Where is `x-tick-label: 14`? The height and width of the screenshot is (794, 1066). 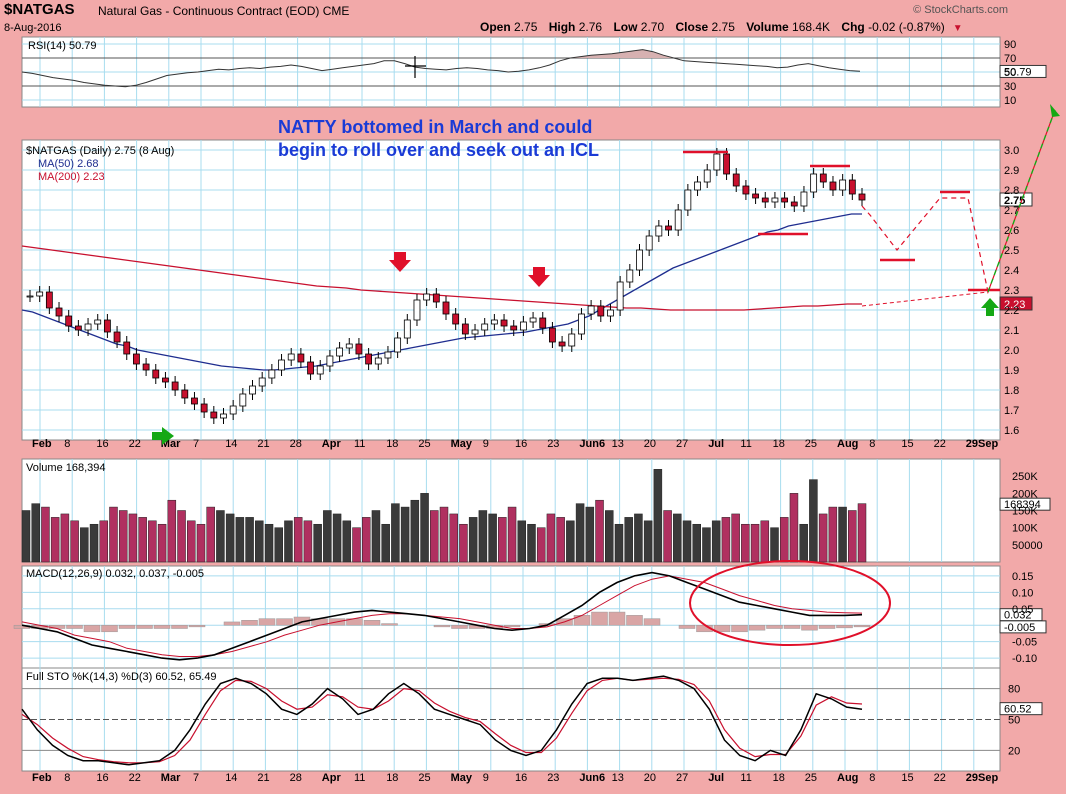
x-tick-label: 14 is located at coordinates (231, 444).